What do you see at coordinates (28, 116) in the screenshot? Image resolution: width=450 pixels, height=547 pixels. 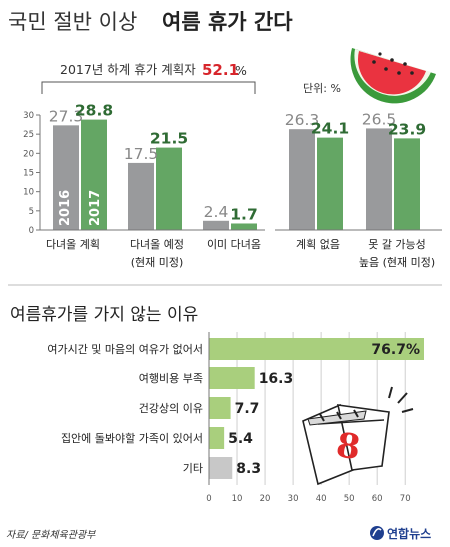 I see `y-tick-label: 30` at bounding box center [28, 116].